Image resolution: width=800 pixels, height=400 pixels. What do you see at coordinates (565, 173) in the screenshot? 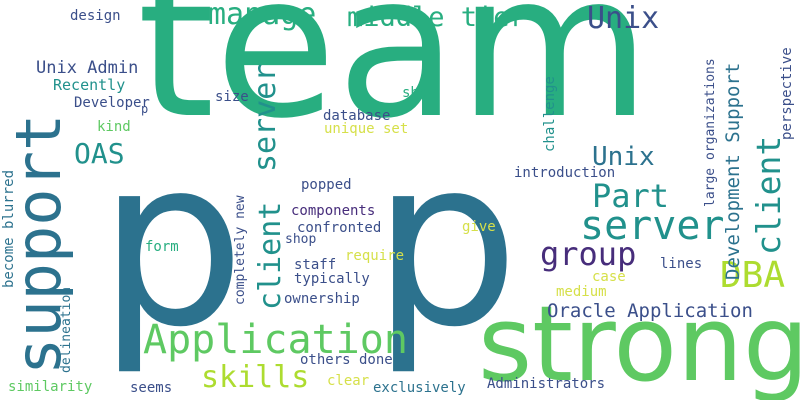
I see `word-introduction: introduction` at bounding box center [565, 173].